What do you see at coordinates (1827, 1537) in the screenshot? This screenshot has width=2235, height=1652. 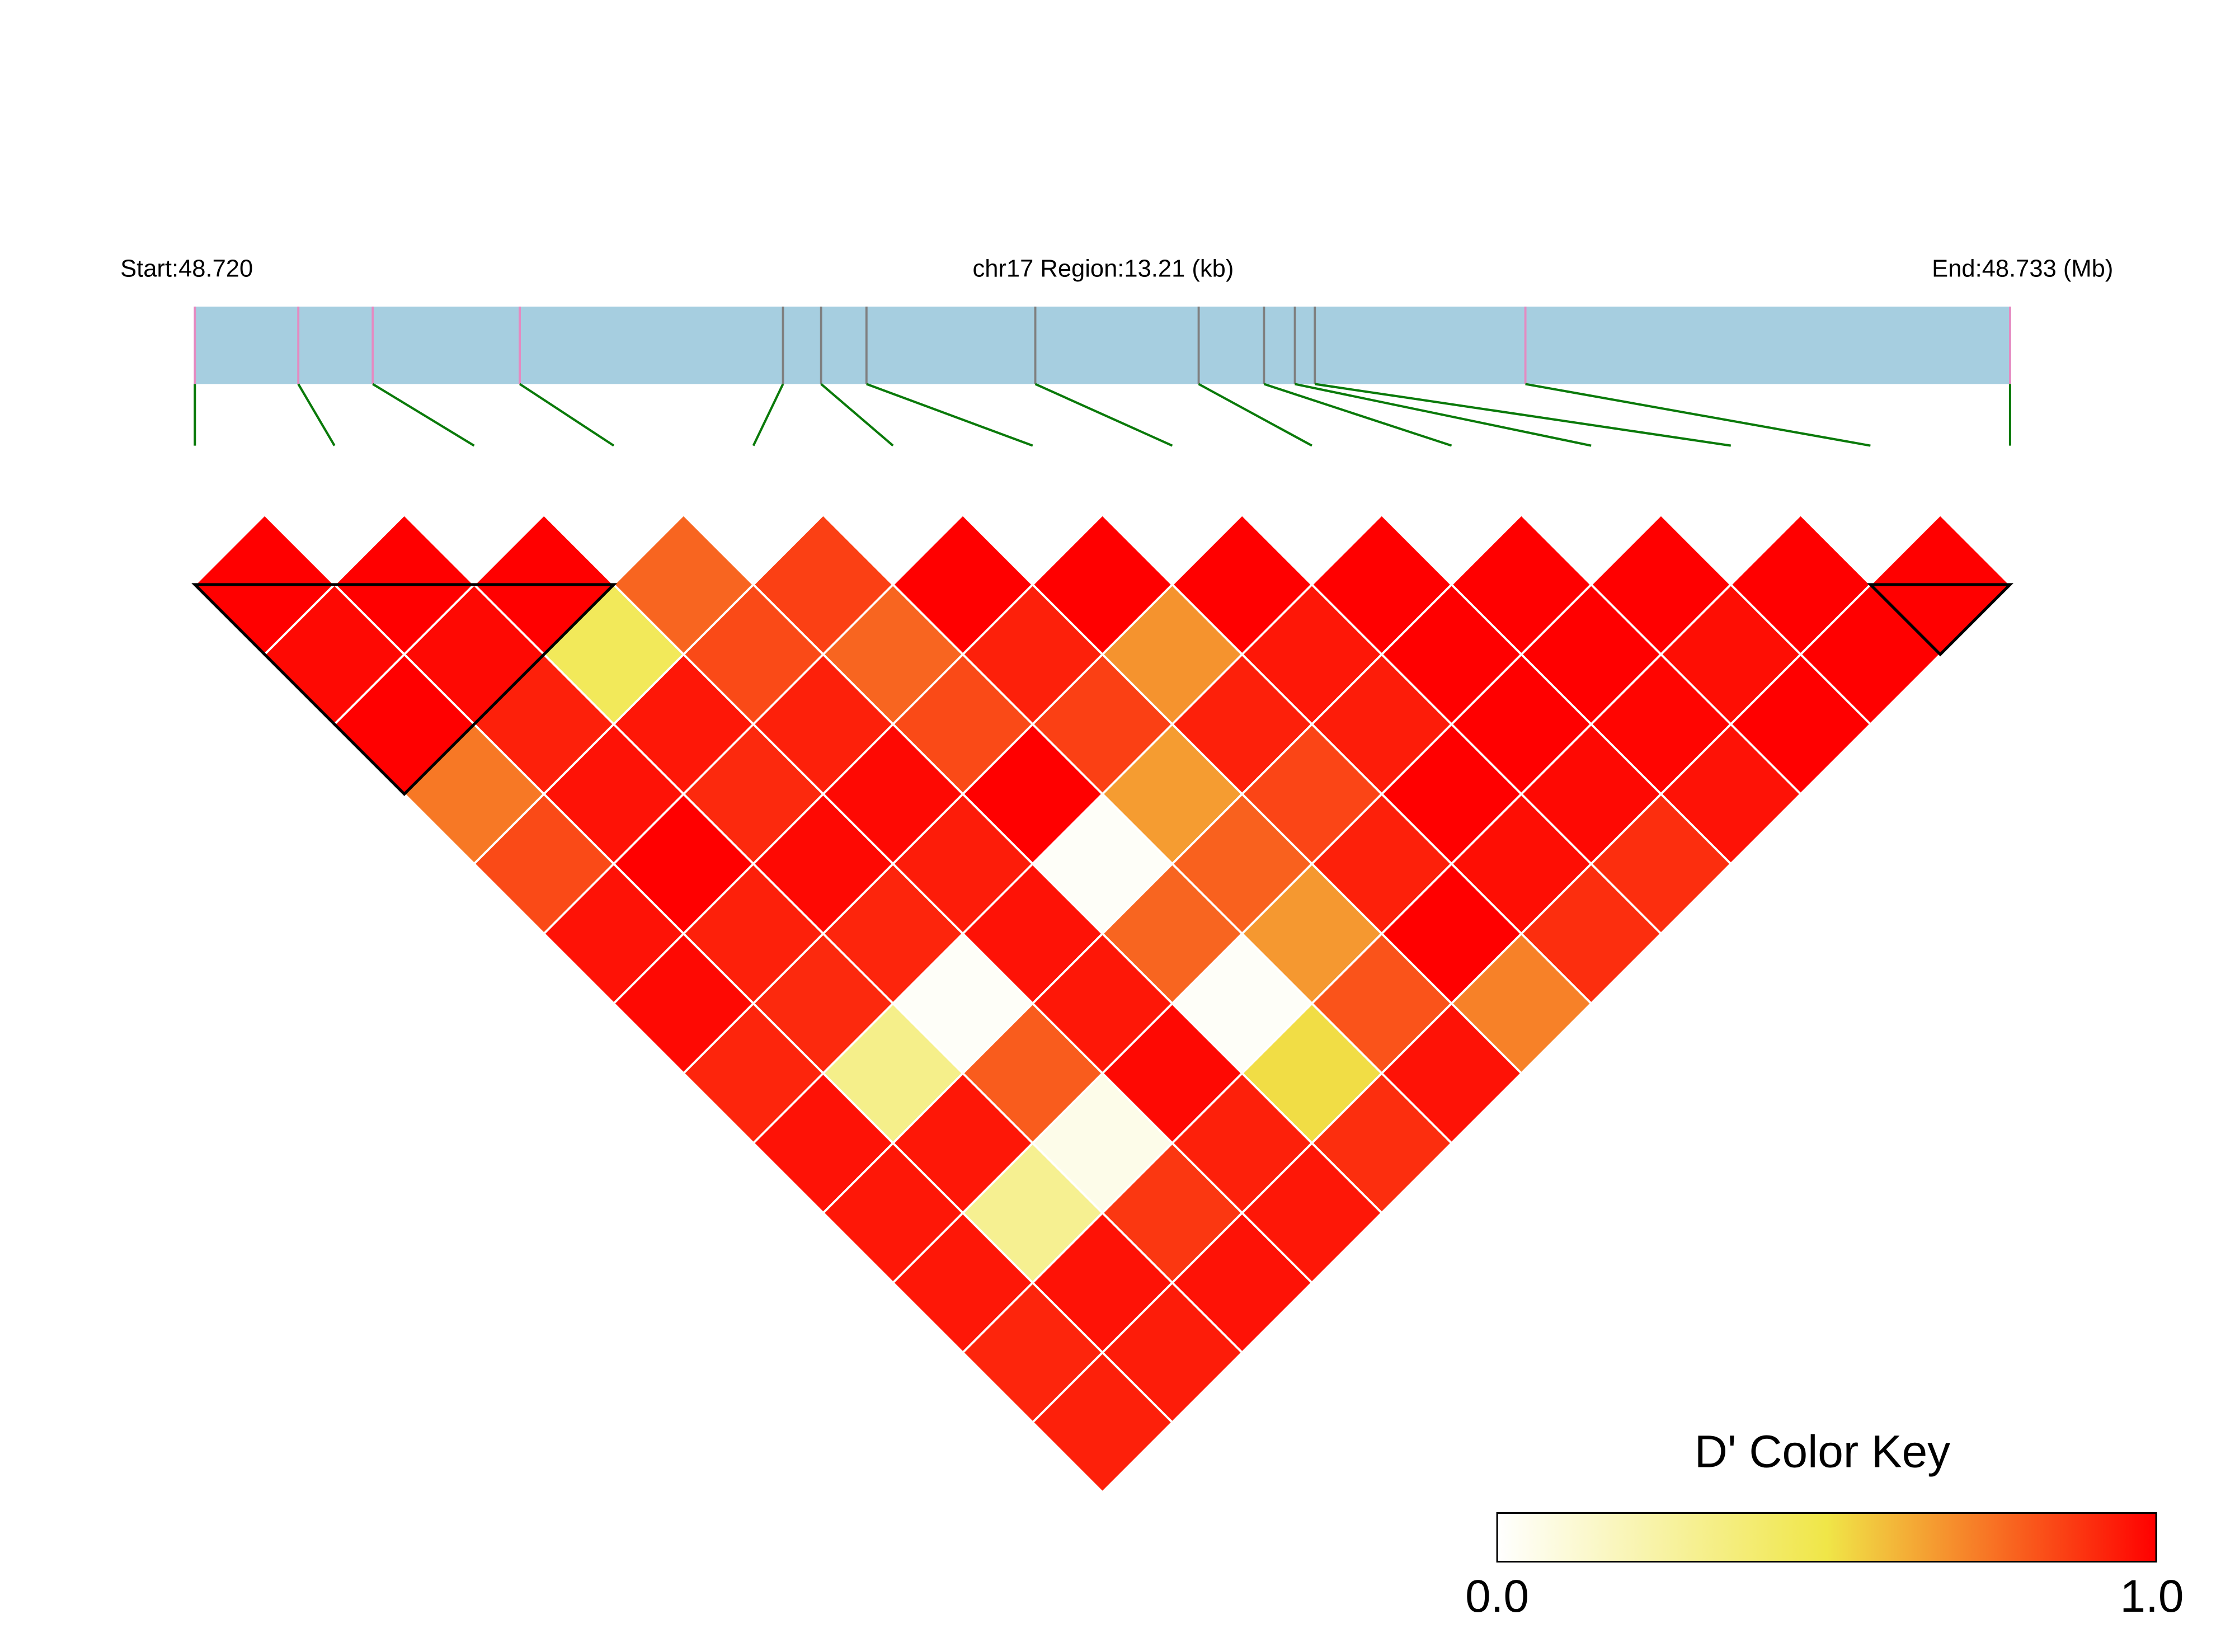 I see `color-key-gradient` at bounding box center [1827, 1537].